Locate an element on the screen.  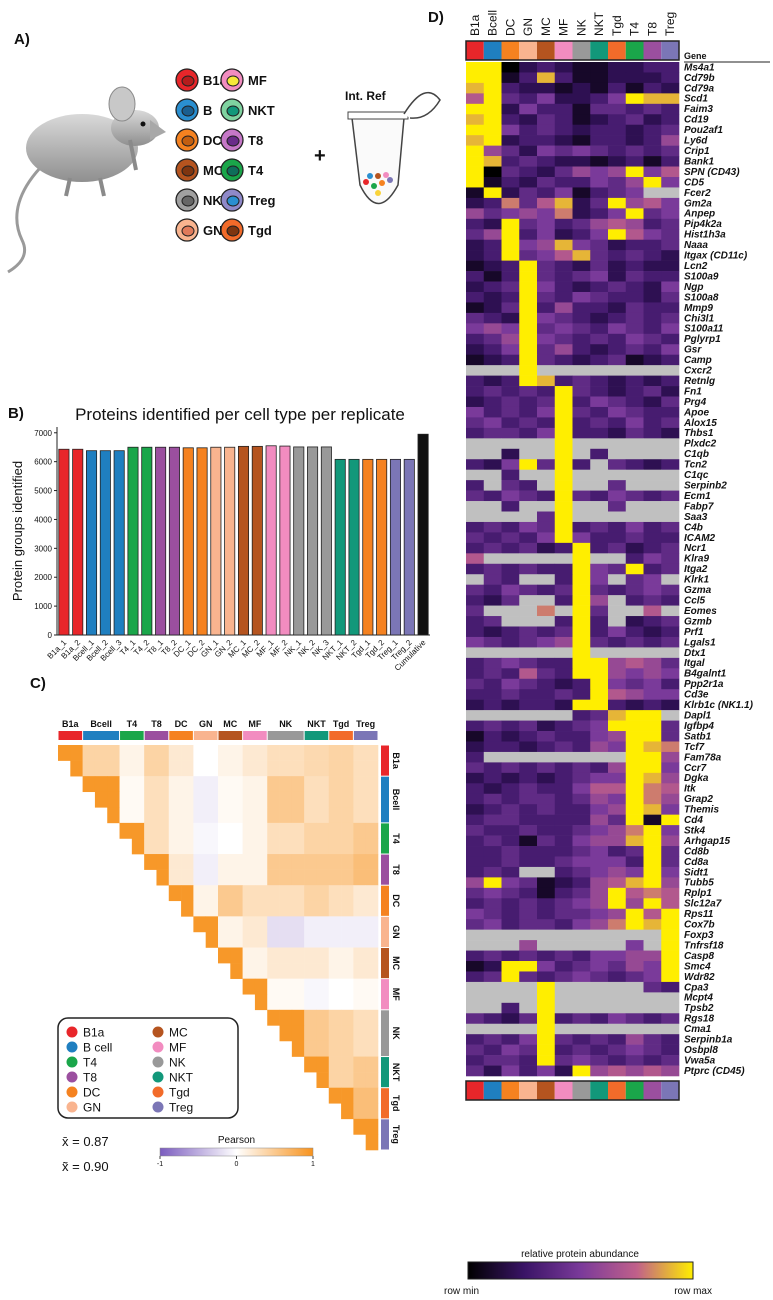
gene-label: Scd1 is located at coordinates (696, 99).